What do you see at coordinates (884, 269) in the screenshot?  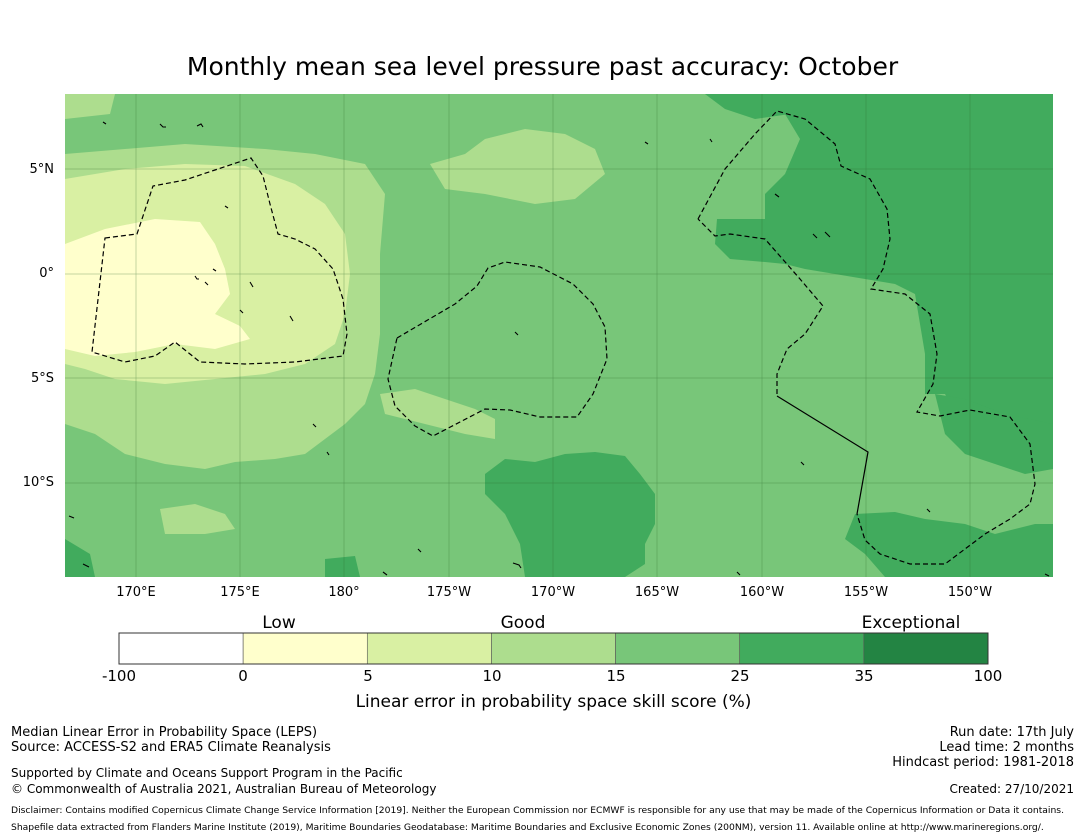 I see `region-high-ne` at bounding box center [884, 269].